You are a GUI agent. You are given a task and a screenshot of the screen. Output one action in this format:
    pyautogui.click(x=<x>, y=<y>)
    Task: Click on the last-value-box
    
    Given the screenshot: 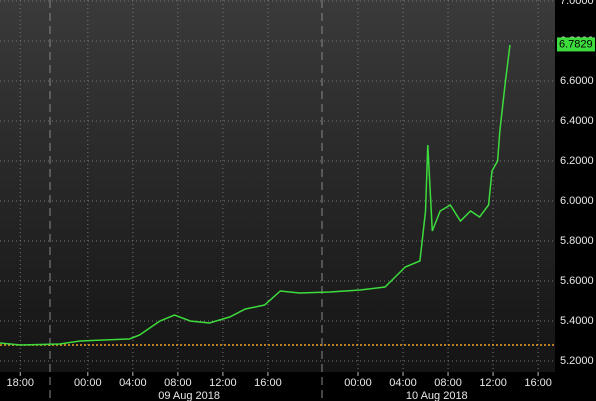 What is the action you would take?
    pyautogui.click(x=576, y=44)
    